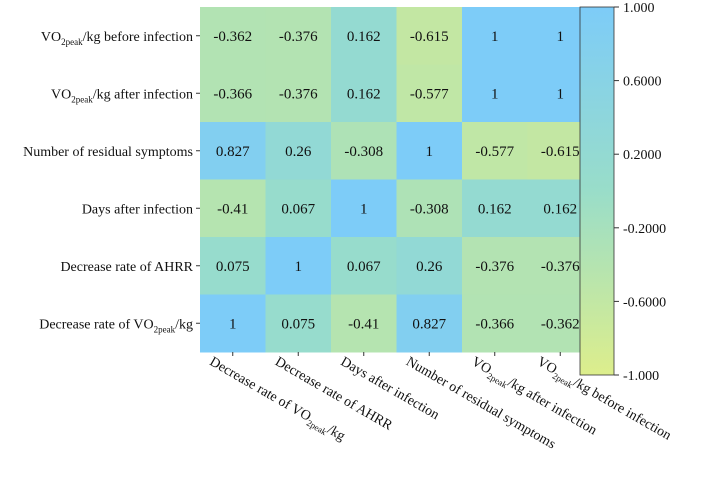  I want to click on row-label: Days after infection, so click(137, 209).